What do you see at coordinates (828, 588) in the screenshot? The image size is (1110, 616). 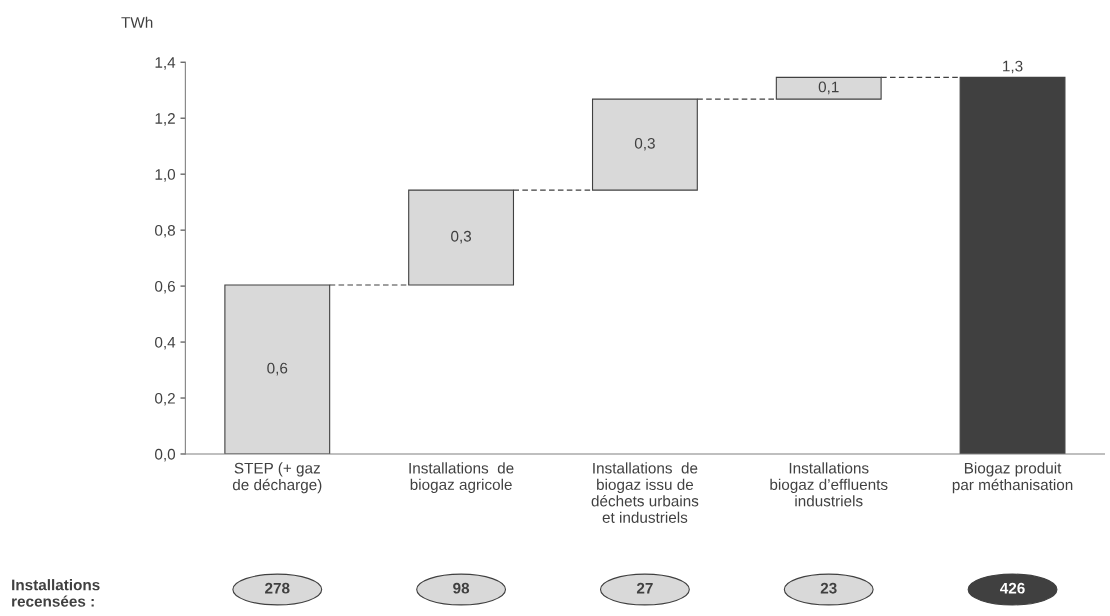 I see `text: 23` at bounding box center [828, 588].